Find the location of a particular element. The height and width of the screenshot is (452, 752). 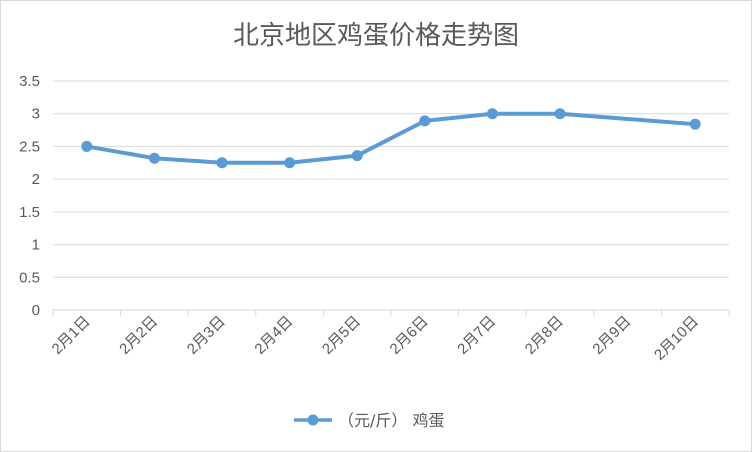

legend-marker is located at coordinates (313, 420).